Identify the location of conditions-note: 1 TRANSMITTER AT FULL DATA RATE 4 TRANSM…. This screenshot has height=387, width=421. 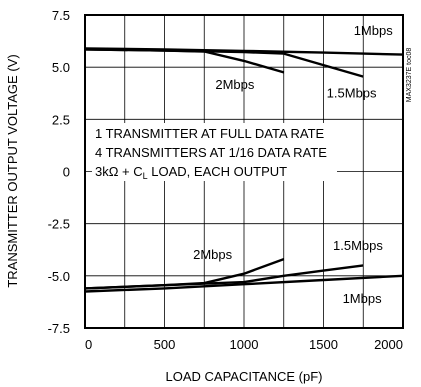
(214, 152).